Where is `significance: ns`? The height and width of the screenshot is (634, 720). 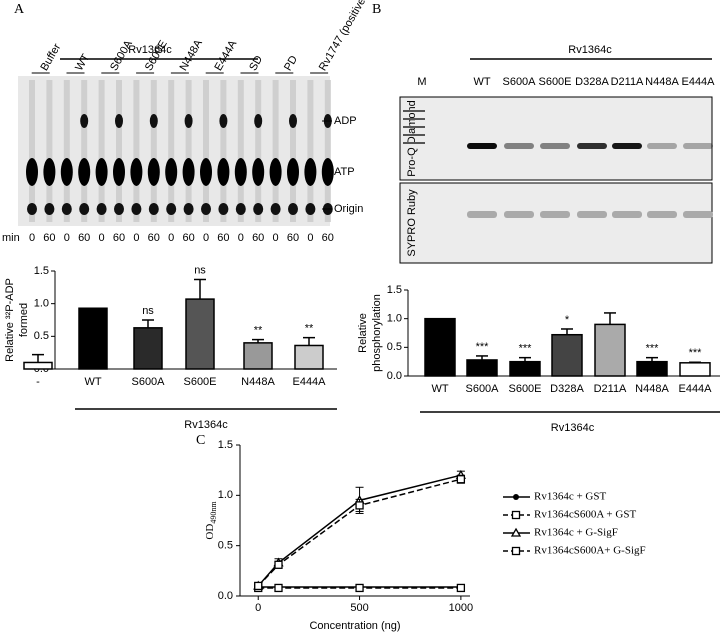
significance: ns is located at coordinates (200, 270).